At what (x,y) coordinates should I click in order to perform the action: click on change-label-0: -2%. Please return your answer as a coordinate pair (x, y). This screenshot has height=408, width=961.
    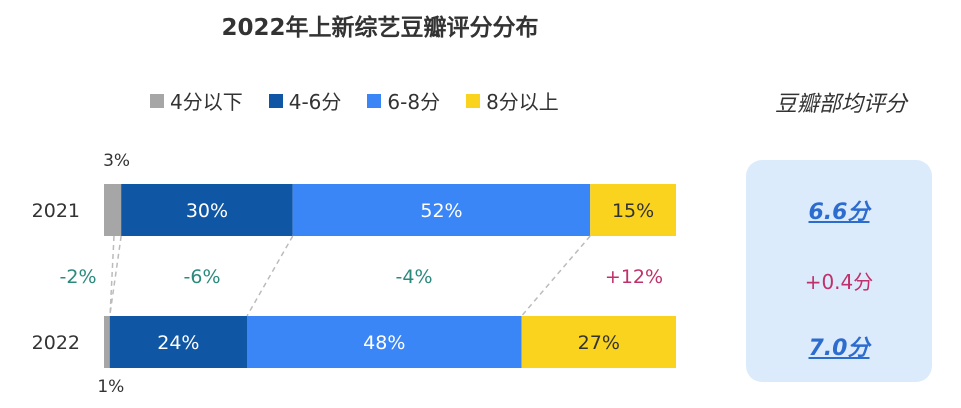
    Looking at the image, I should click on (78, 277).